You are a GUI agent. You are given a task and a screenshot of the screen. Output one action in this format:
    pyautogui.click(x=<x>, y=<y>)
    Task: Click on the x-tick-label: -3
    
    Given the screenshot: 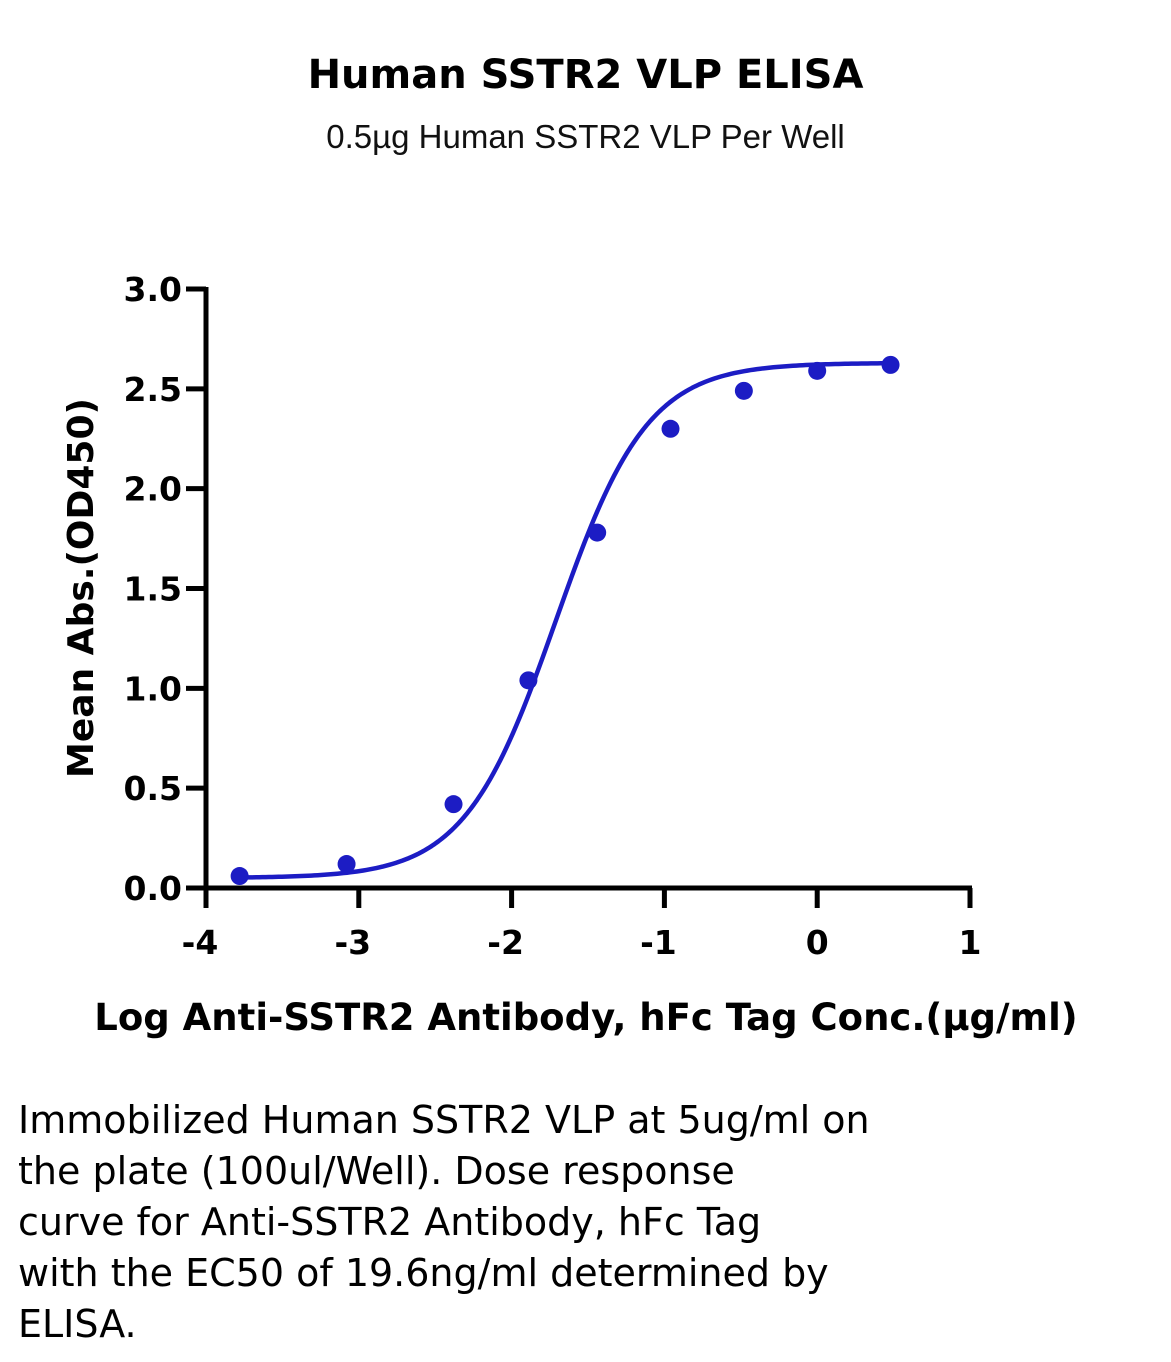 What is the action you would take?
    pyautogui.click(x=352, y=942)
    